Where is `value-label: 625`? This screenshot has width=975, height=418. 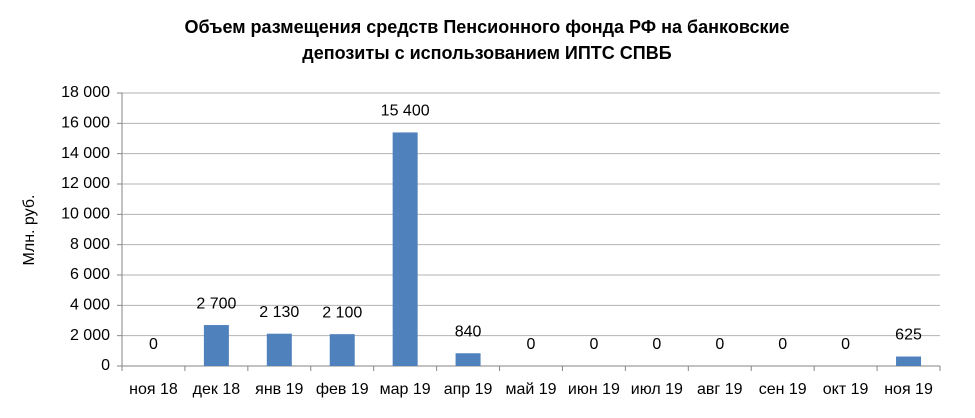
value-label: 625 is located at coordinates (908, 335).